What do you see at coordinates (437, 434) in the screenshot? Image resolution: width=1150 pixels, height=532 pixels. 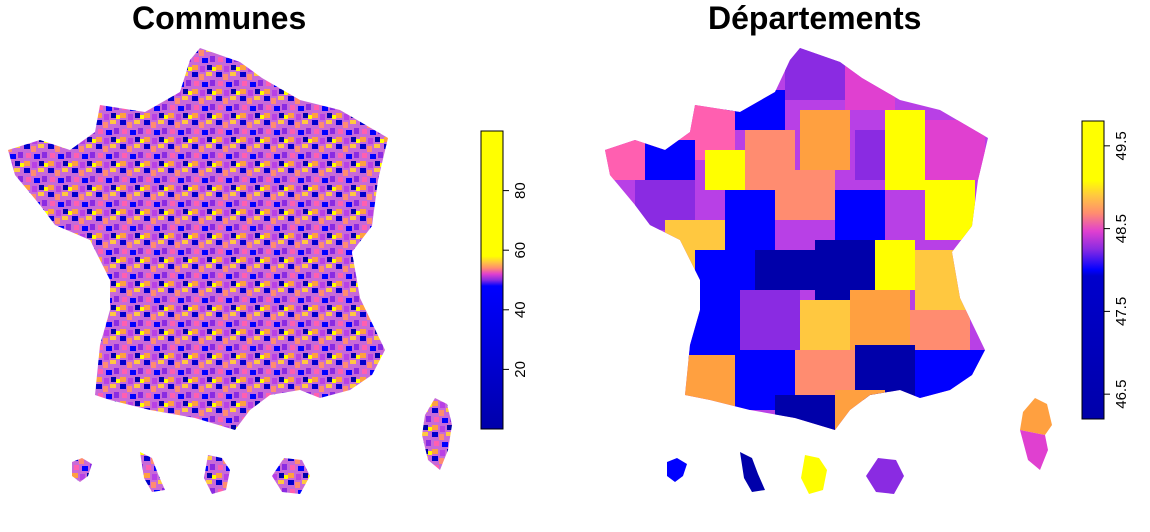 I see `corsica` at bounding box center [437, 434].